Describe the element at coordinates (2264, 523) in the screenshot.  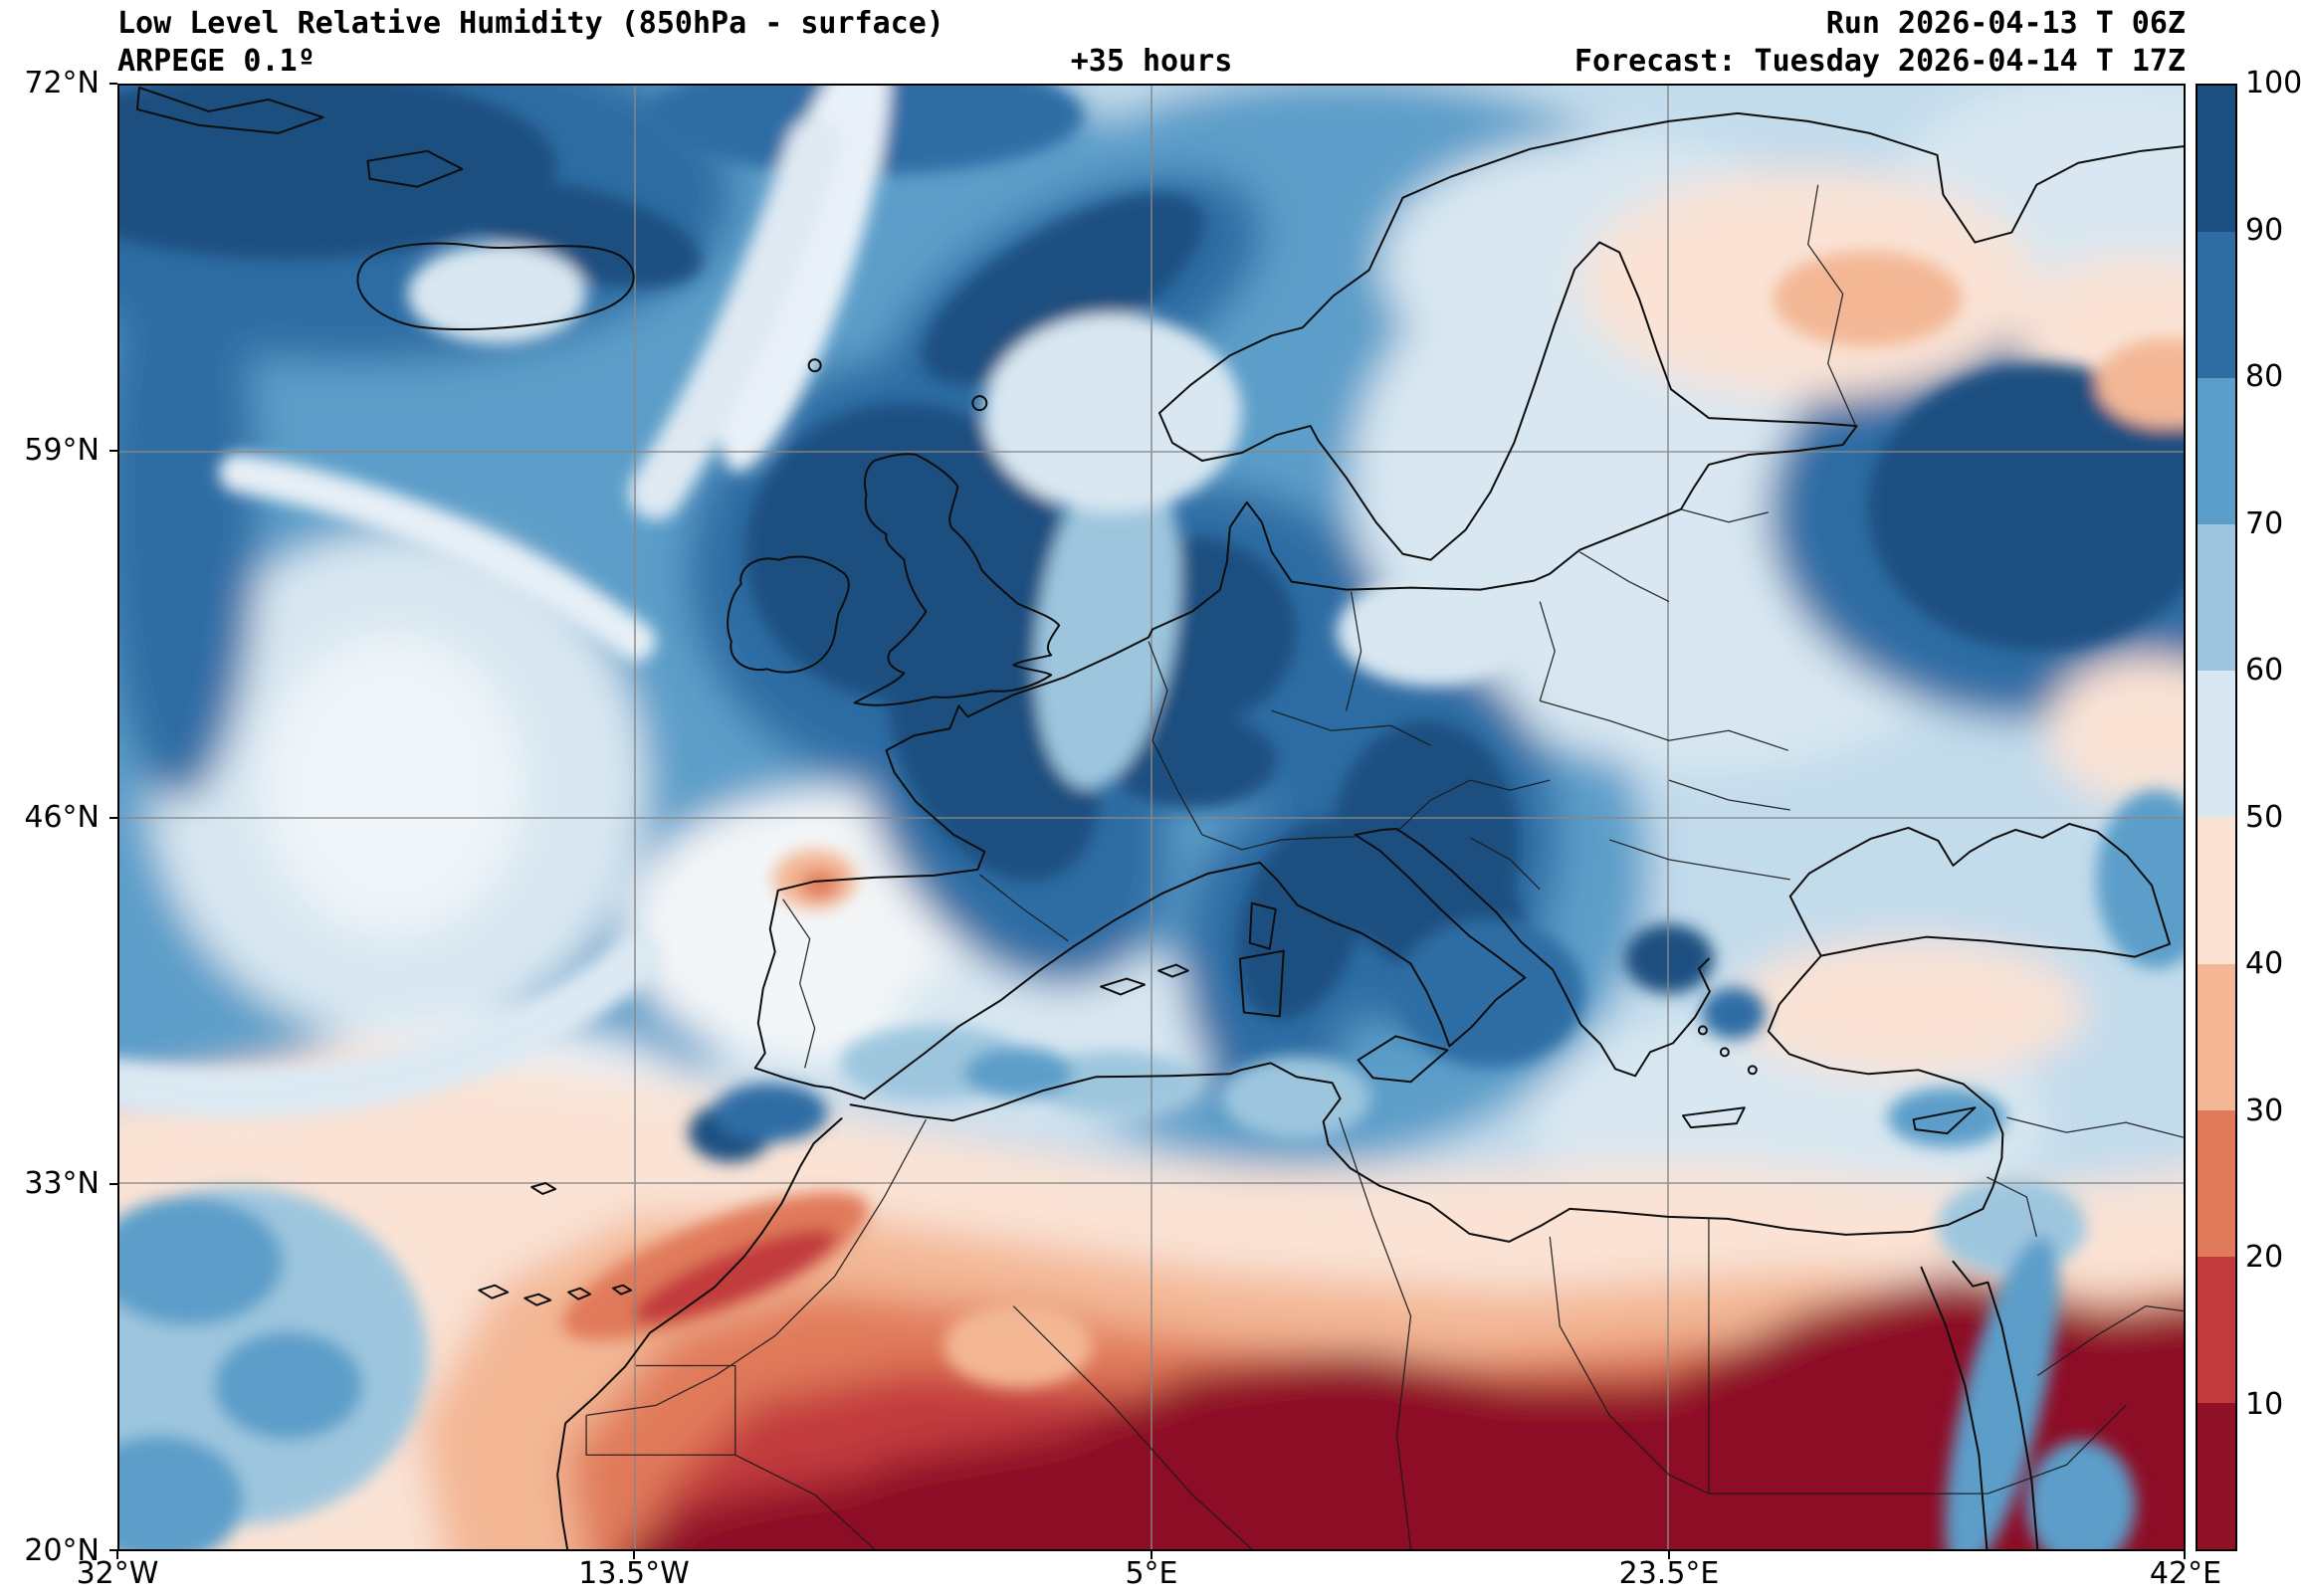
I see `colorbar-tick-label: 70` at that location.